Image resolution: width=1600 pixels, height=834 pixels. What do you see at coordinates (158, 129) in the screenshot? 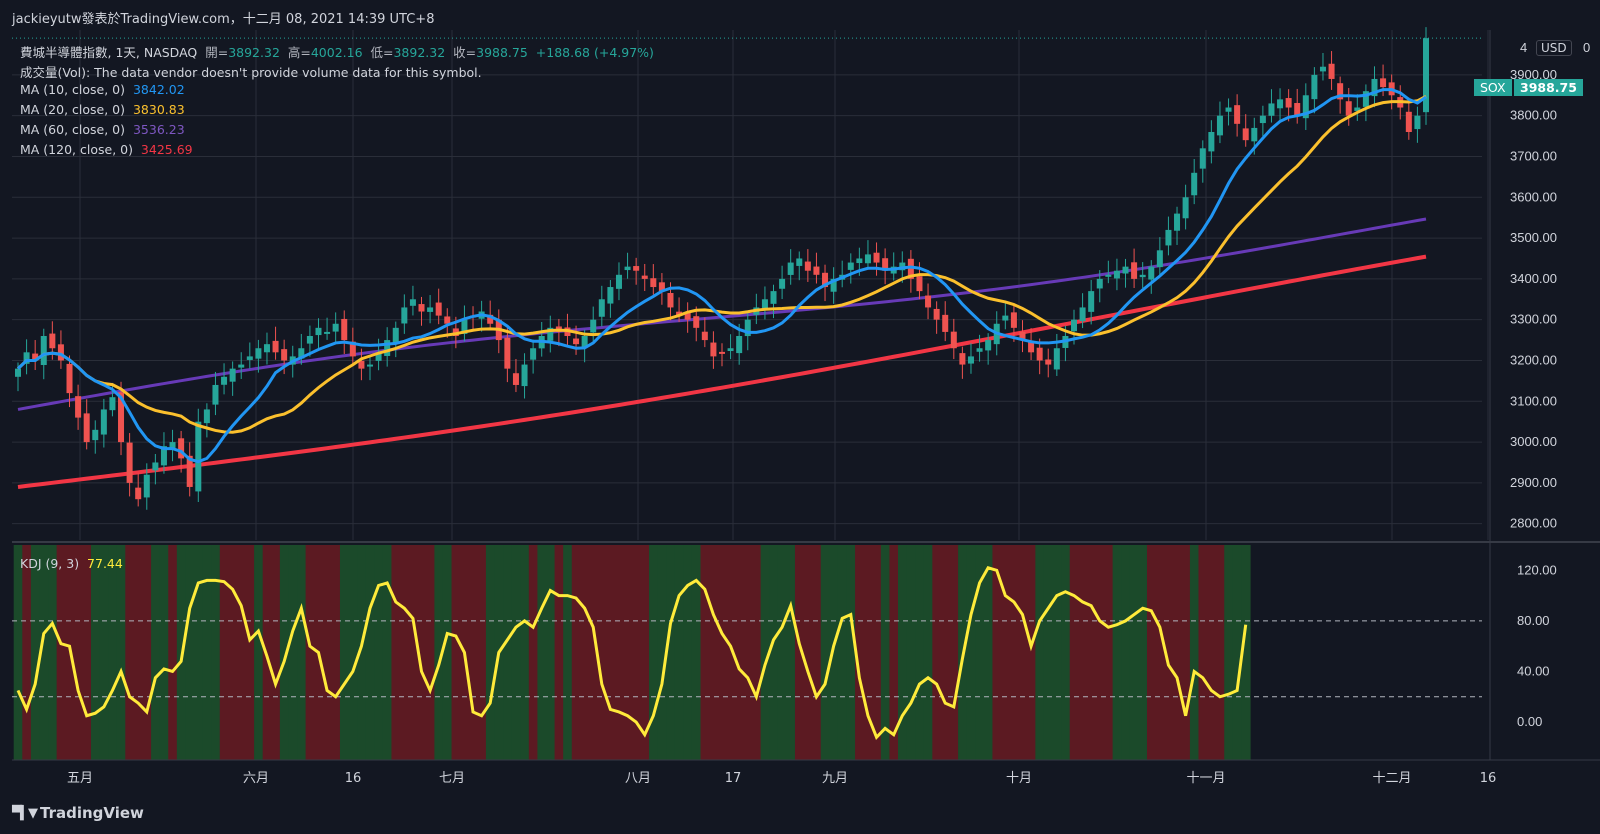
I see `ma60-value: 3536.23` at bounding box center [158, 129].